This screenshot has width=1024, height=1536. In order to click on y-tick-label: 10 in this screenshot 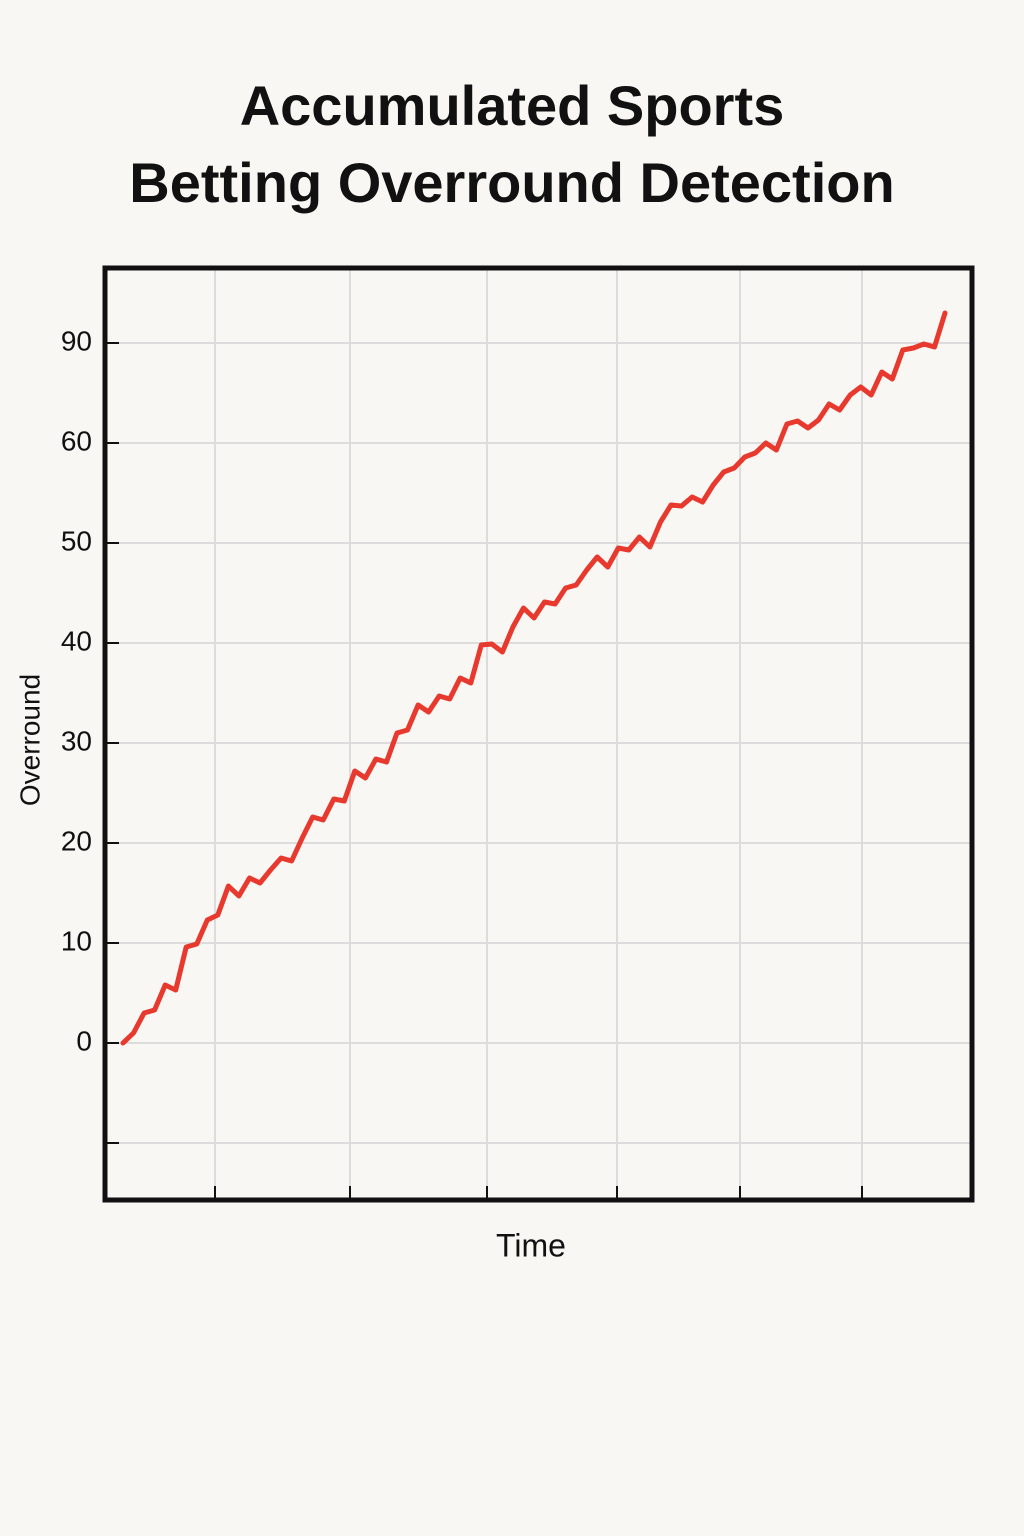, I will do `click(76, 940)`.